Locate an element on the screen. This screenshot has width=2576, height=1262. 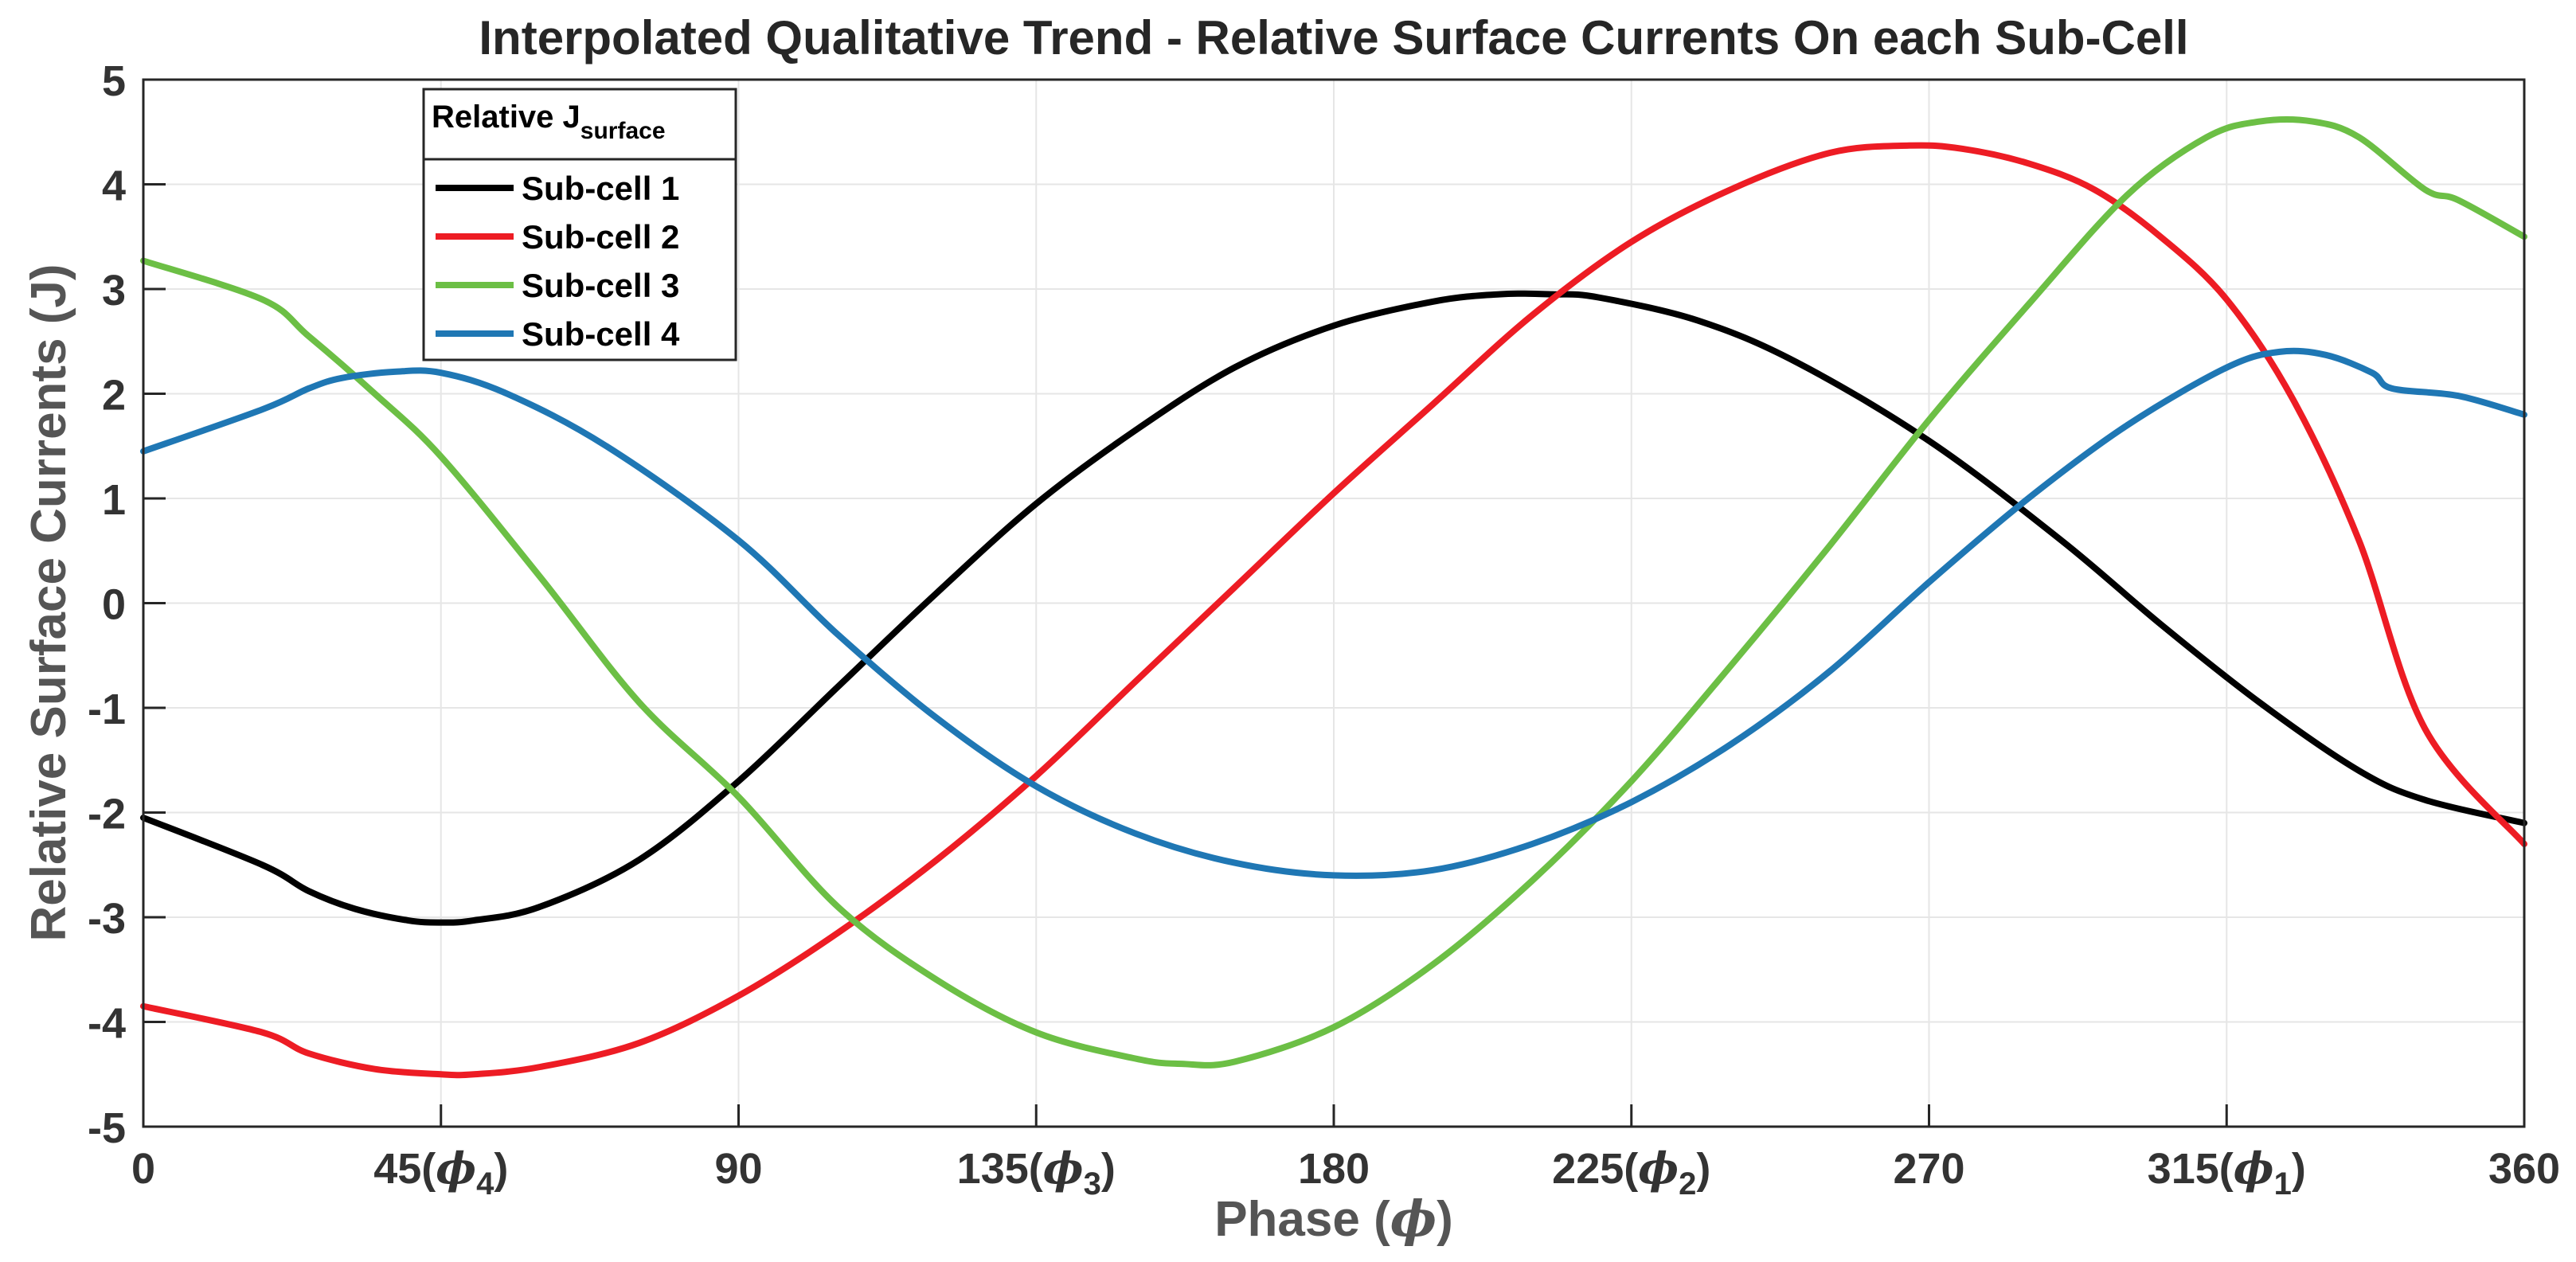
x-tick-labels: 0 45(ϕ4) 90 135(ϕ3) 180 225(ϕ2) 270 315(ϕ1) 360 is located at coordinates (1346, 1152).